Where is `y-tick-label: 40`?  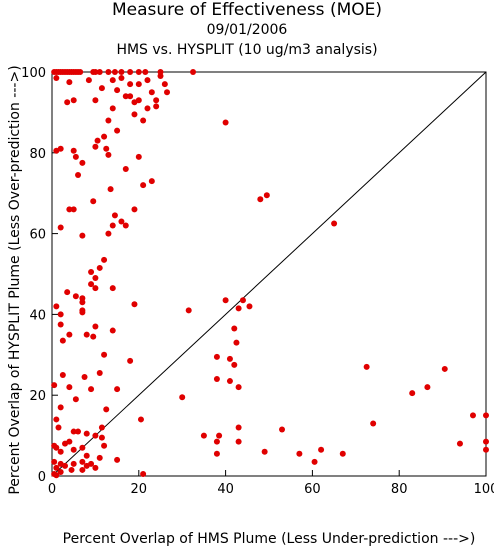
y-tick-label: 40 is located at coordinates (37, 315).